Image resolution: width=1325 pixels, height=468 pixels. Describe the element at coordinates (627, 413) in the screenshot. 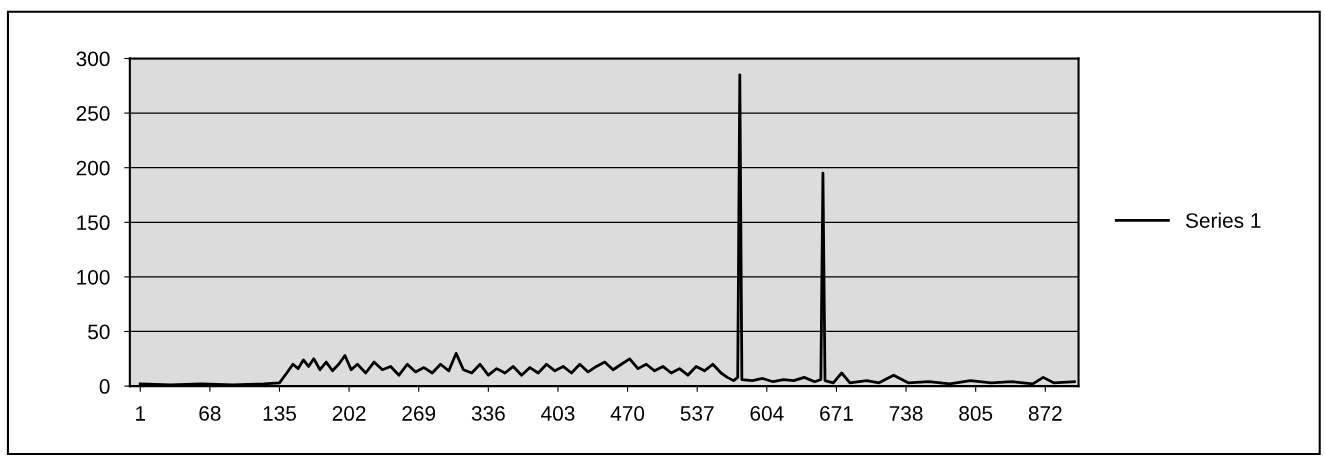

I see `x-tick-label: 470` at that location.